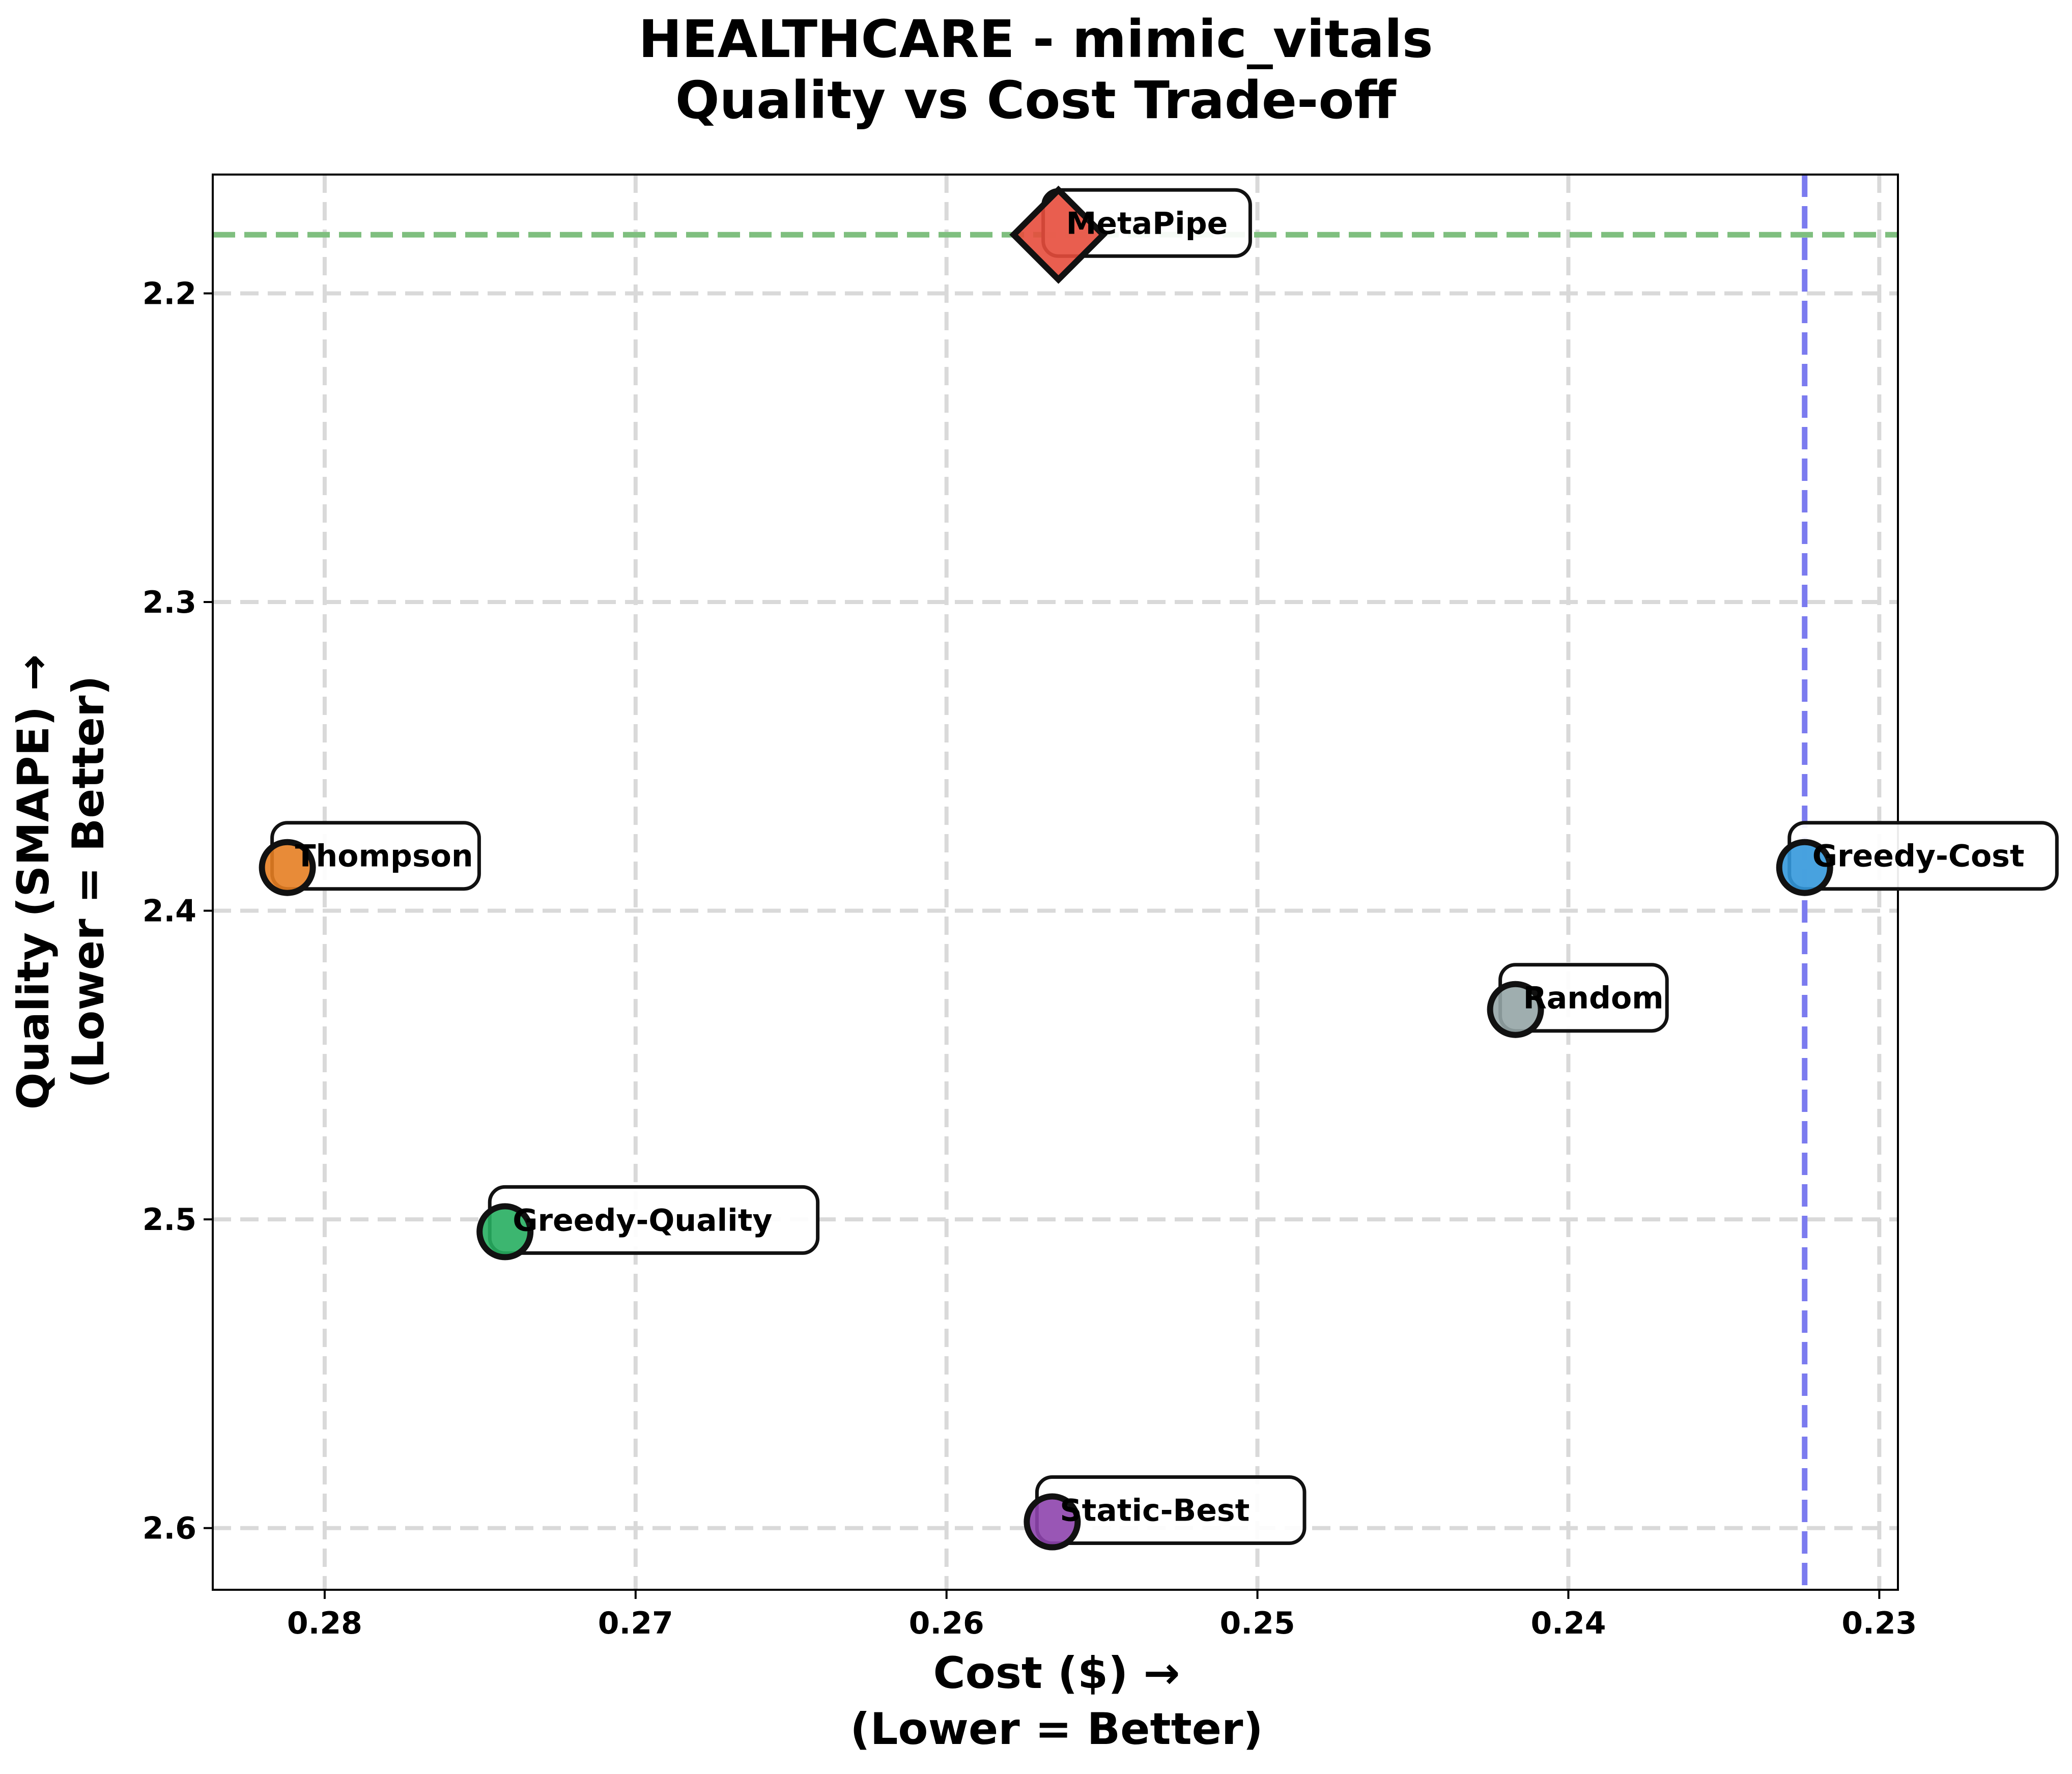 The image size is (2072, 1774). Describe the element at coordinates (1515, 1010) in the screenshot. I see `point-marker-random` at that location.